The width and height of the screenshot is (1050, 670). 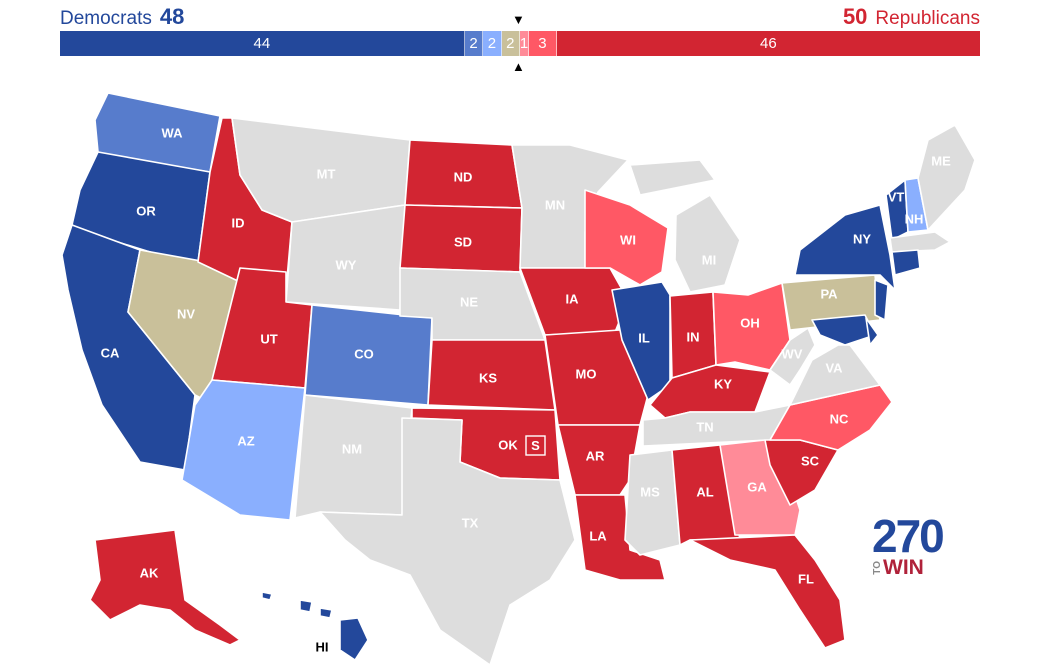 I want to click on state-label-ut: UT, so click(x=268, y=338).